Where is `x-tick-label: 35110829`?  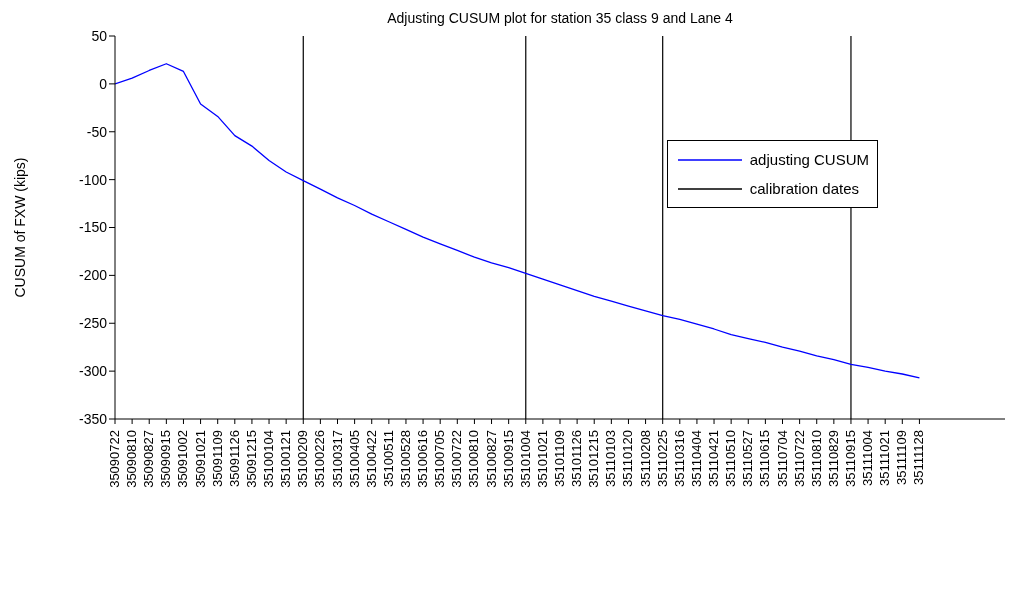
x-tick-label: 35110829 is located at coordinates (833, 458).